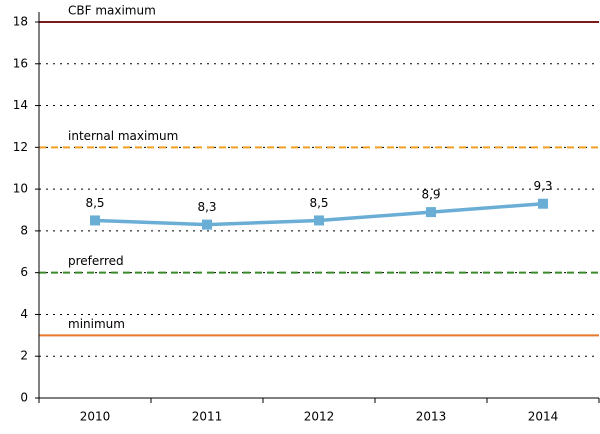  I want to click on y-tick-label: 18, so click(20, 22).